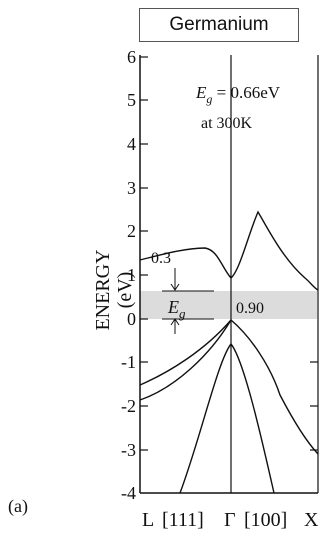  Describe the element at coordinates (227, 123) in the screenshot. I see `temperature-annotation: at 300K` at that location.